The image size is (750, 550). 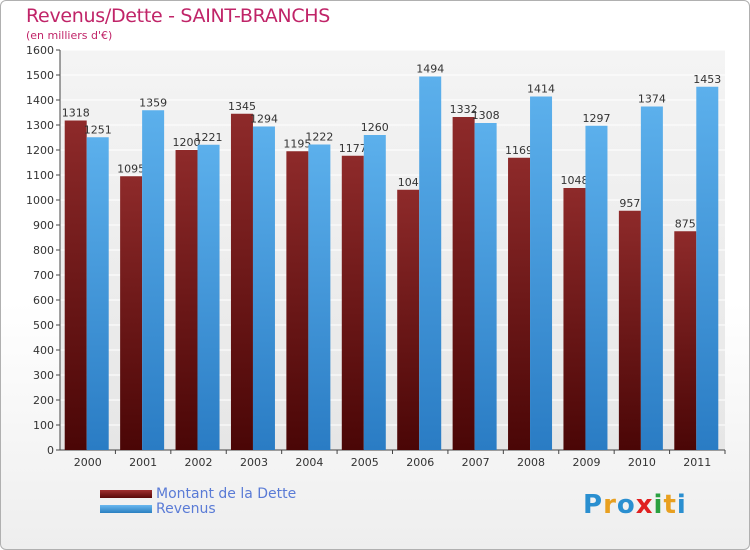 I want to click on data-label-revenus: 1374, so click(x=652, y=99).